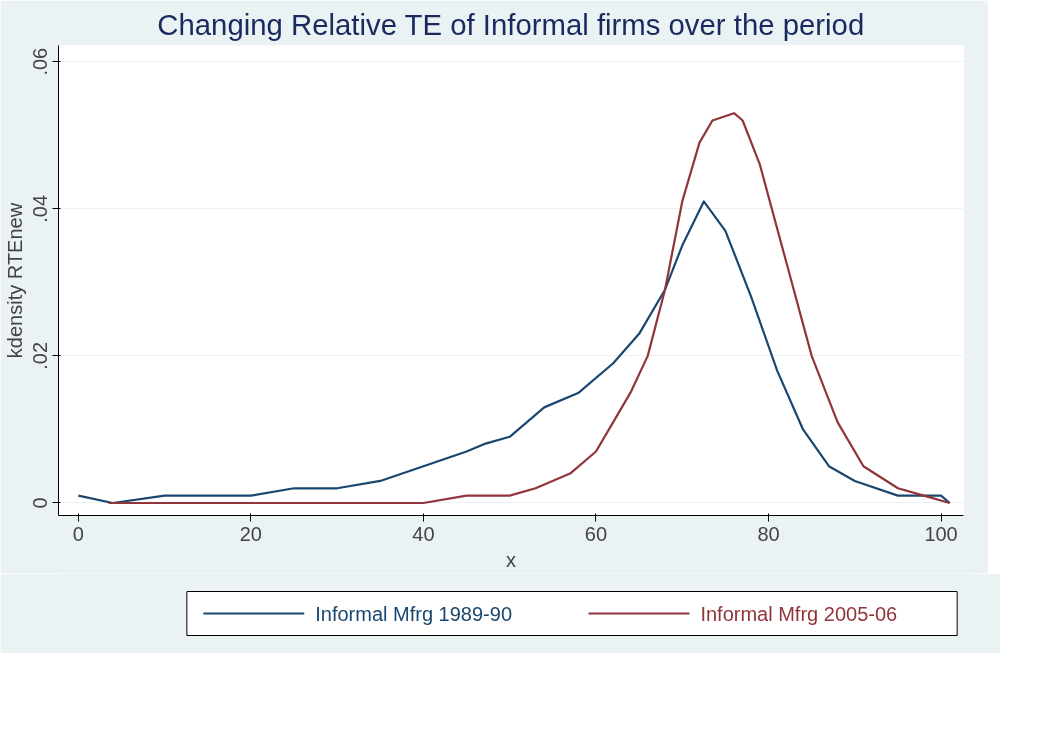 The height and width of the screenshot is (733, 1062). What do you see at coordinates (511, 559) in the screenshot?
I see `x-axis-title: x` at bounding box center [511, 559].